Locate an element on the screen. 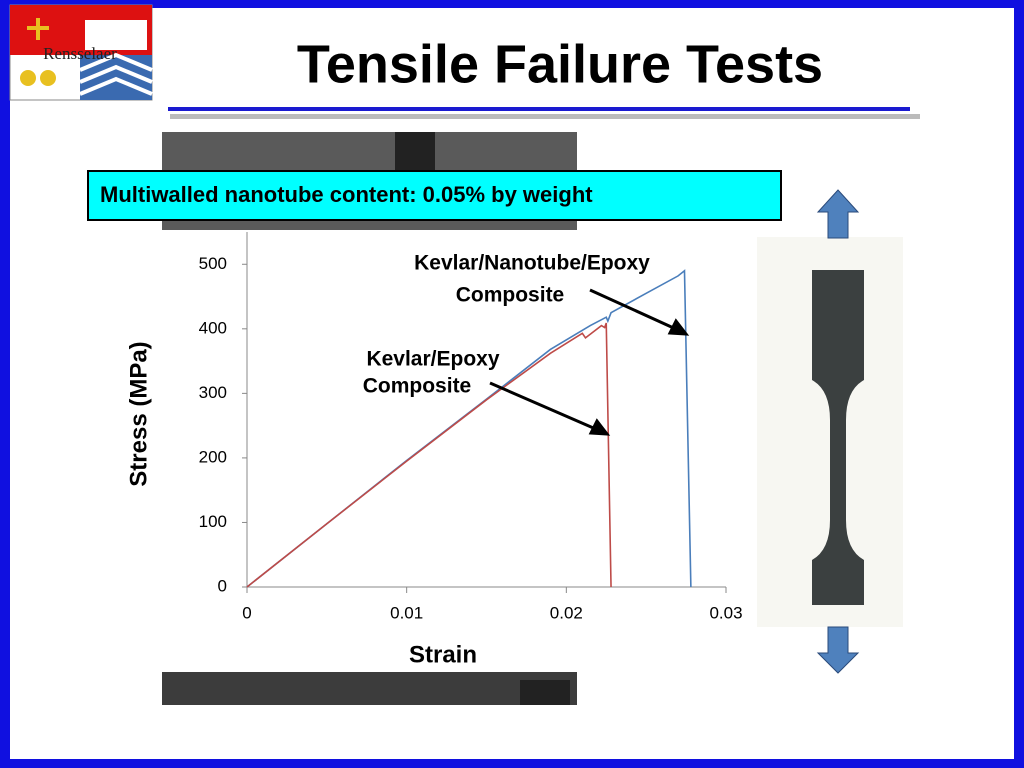 The image size is (1024, 768). logo-text: Rensselaer is located at coordinates (80, 53).